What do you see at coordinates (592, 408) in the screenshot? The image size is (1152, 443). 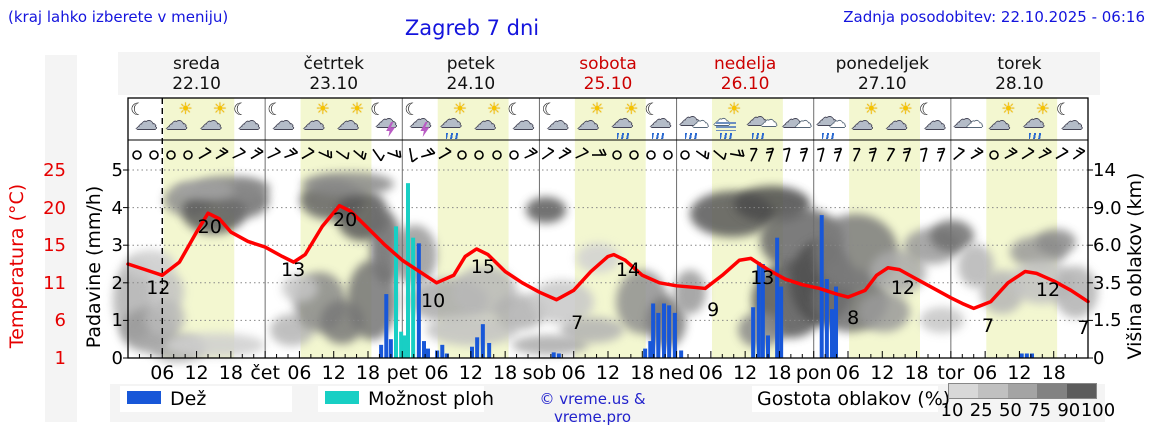 I see `credit-link: © vreme.us & vreme.pro` at bounding box center [592, 408].